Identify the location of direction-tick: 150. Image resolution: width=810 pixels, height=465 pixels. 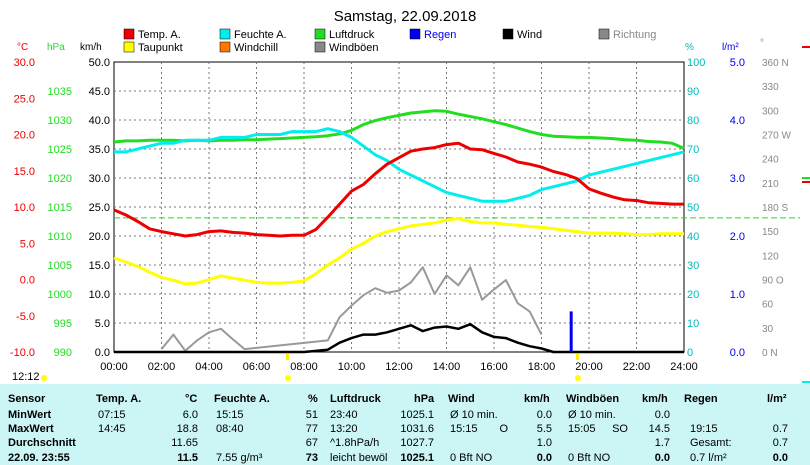
(770, 232).